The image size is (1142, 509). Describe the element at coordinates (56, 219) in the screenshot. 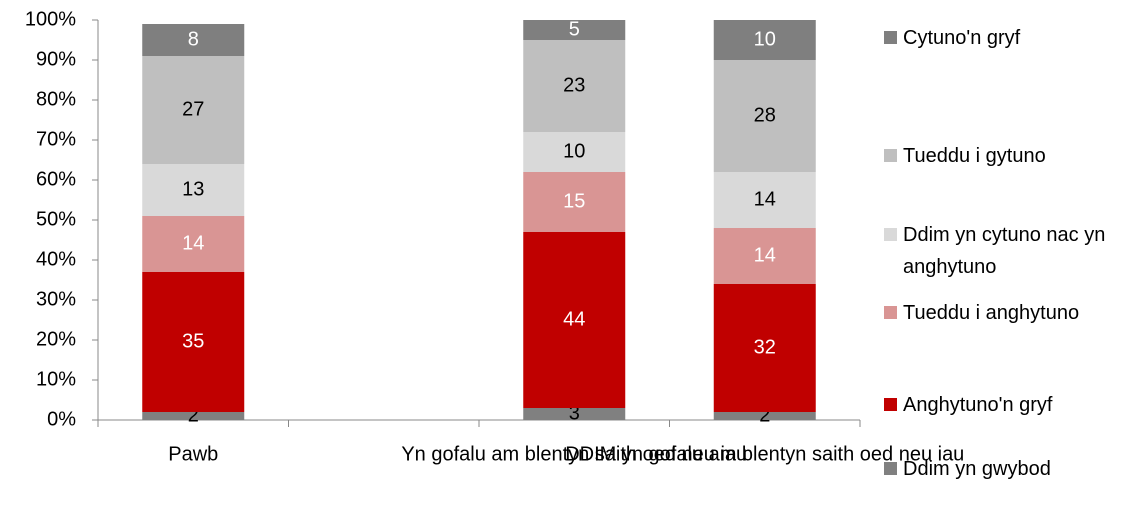

I see `y-tick-label: 50%` at that location.